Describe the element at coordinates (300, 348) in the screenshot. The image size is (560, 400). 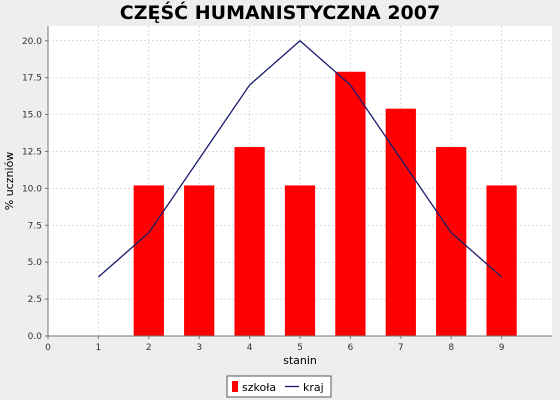
I see `x-tick-label: 5` at that location.